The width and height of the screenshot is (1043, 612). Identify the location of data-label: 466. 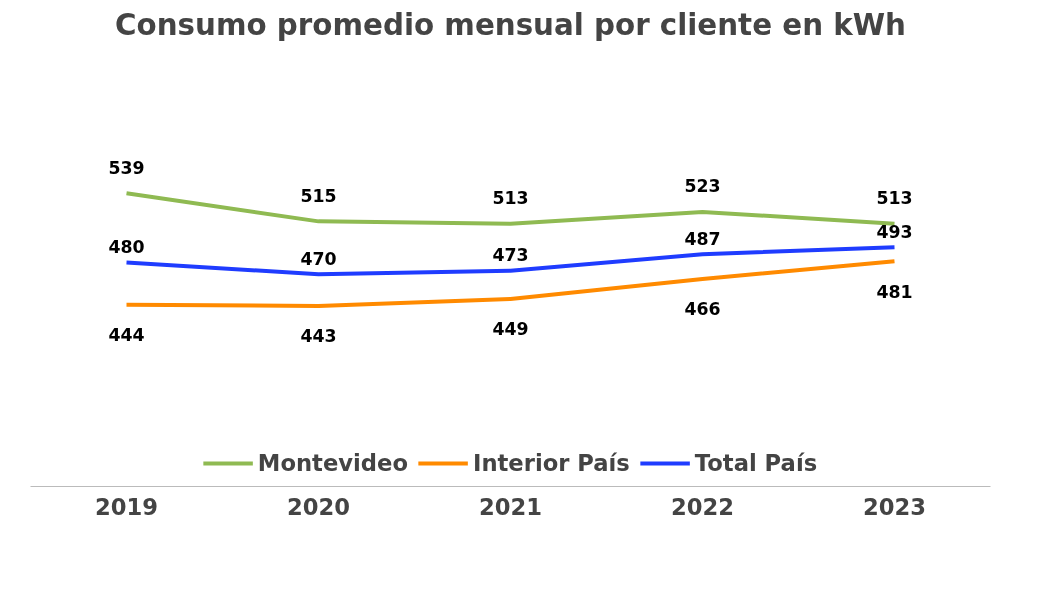
(702, 309).